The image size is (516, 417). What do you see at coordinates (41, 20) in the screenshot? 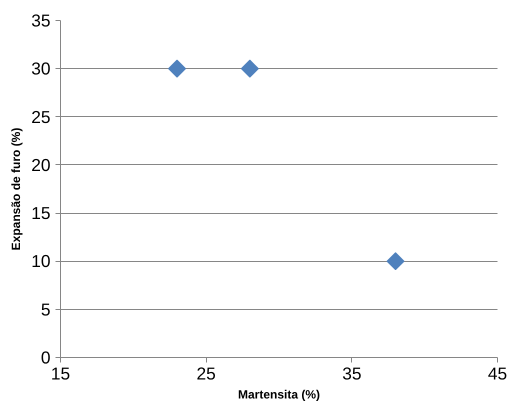
I see `y-tick-label: 35` at bounding box center [41, 20].